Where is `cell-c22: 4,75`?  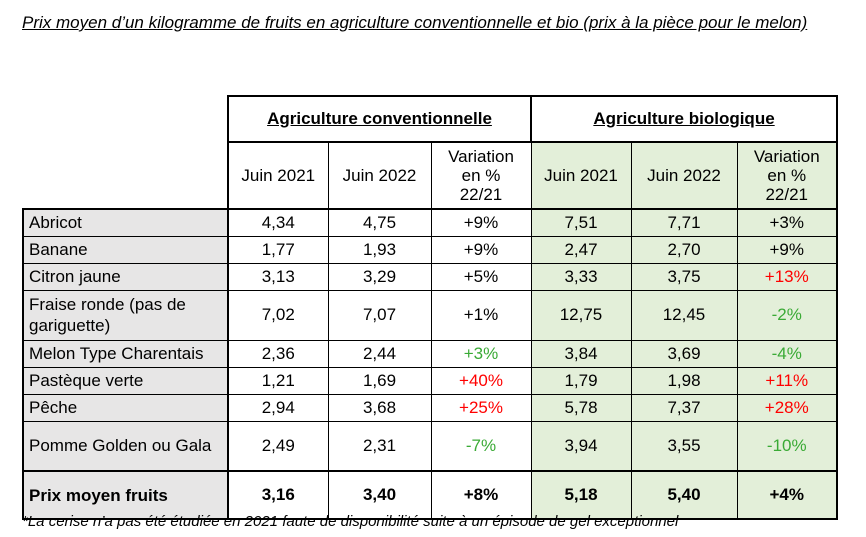
cell-c22: 4,75 is located at coordinates (380, 223).